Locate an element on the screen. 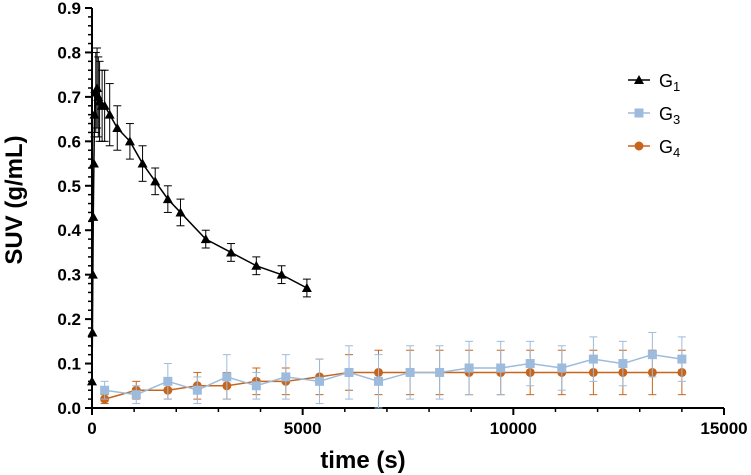 The height and width of the screenshot is (475, 751). legend-item-g1: G1 is located at coordinates (654, 82).